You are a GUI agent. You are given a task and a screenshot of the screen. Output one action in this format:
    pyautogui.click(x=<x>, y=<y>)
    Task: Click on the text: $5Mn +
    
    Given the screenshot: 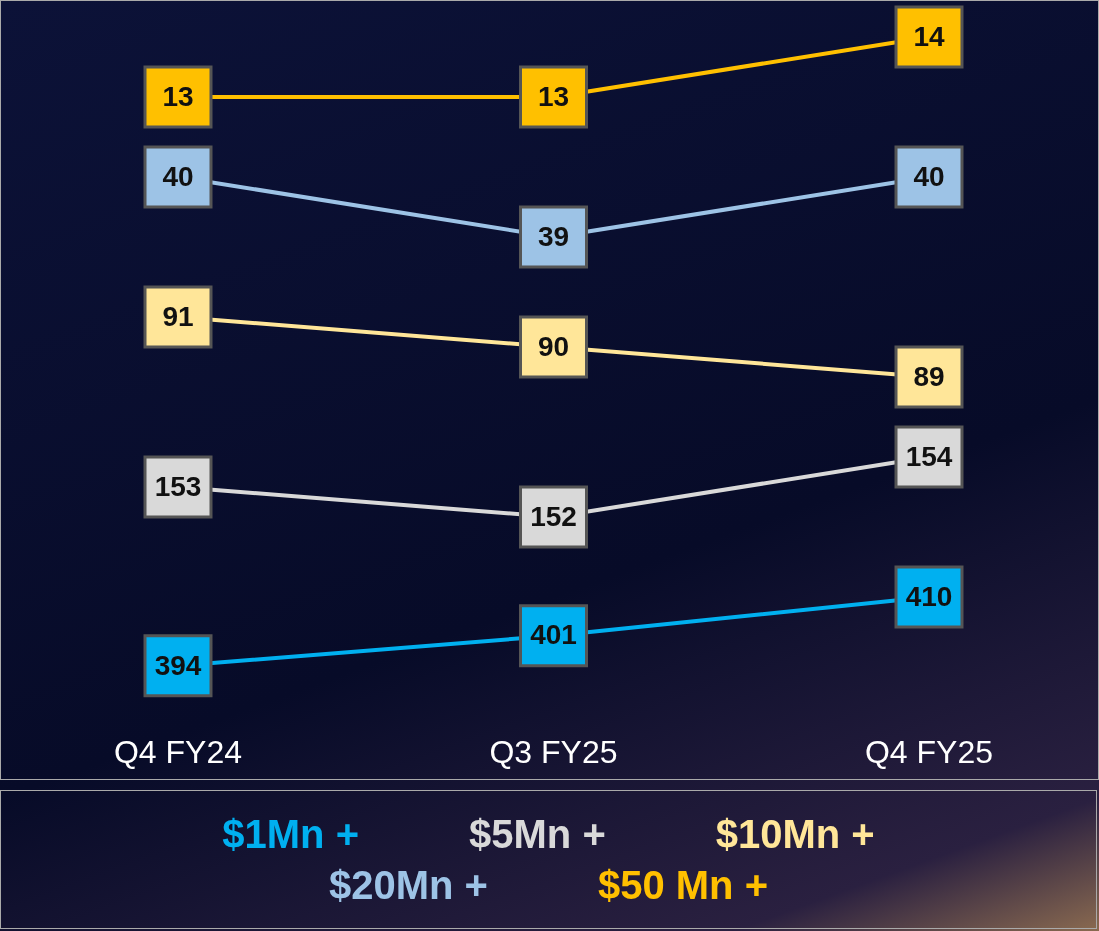 What is the action you would take?
    pyautogui.click(x=537, y=834)
    